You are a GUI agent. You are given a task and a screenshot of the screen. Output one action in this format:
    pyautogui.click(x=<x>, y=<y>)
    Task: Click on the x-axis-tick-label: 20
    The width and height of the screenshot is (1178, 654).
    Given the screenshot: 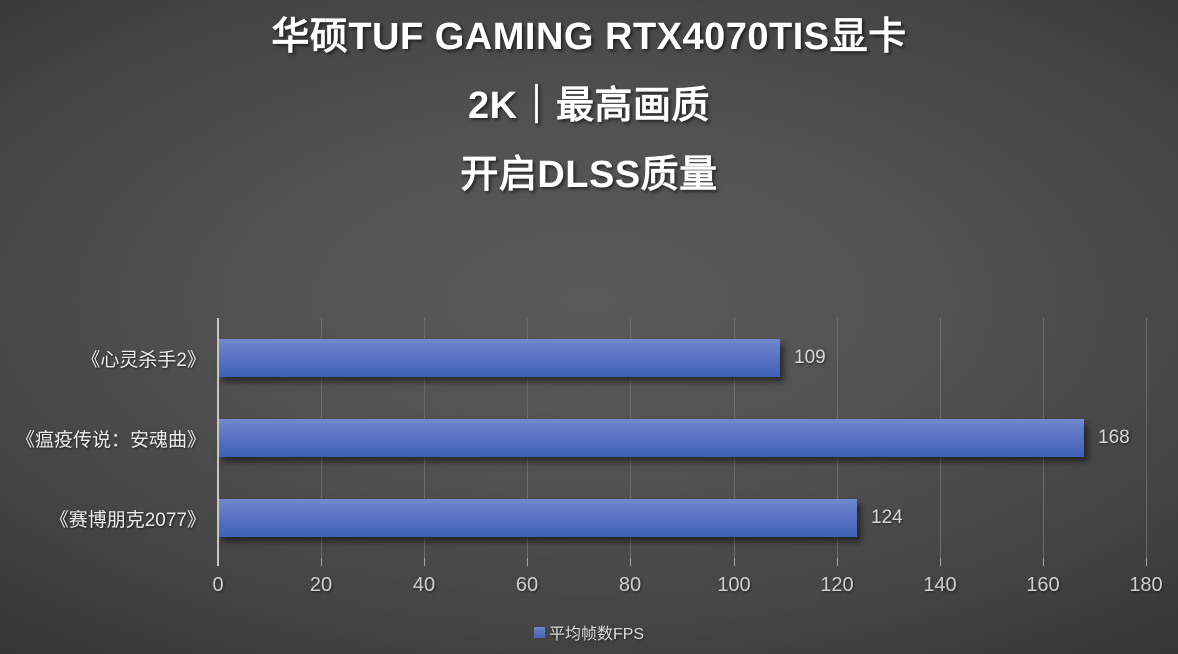 What is the action you would take?
    pyautogui.click(x=321, y=585)
    